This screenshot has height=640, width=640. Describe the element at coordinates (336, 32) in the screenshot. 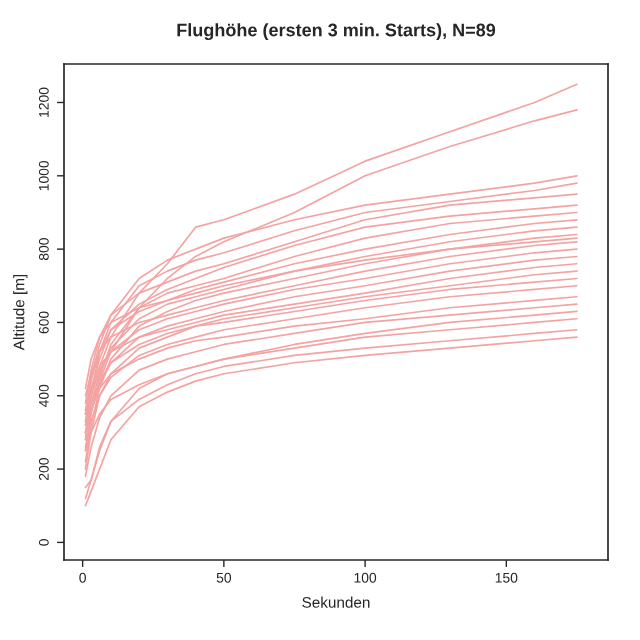

I see `chart-title: Flughöhe (ersten 3 min. Starts), N=89` at that location.